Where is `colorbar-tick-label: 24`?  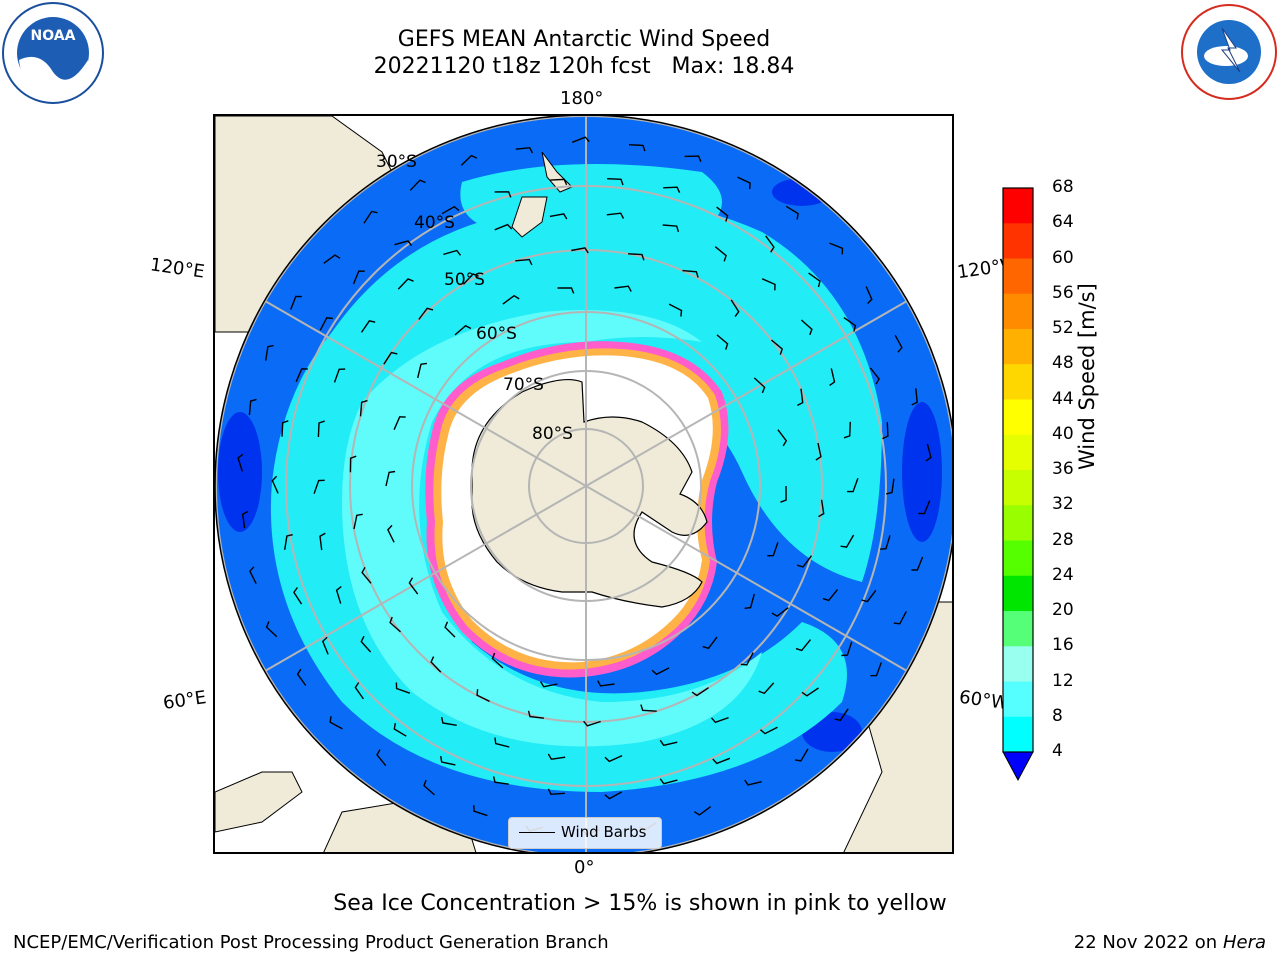
colorbar-tick-label: 24 is located at coordinates (1063, 574).